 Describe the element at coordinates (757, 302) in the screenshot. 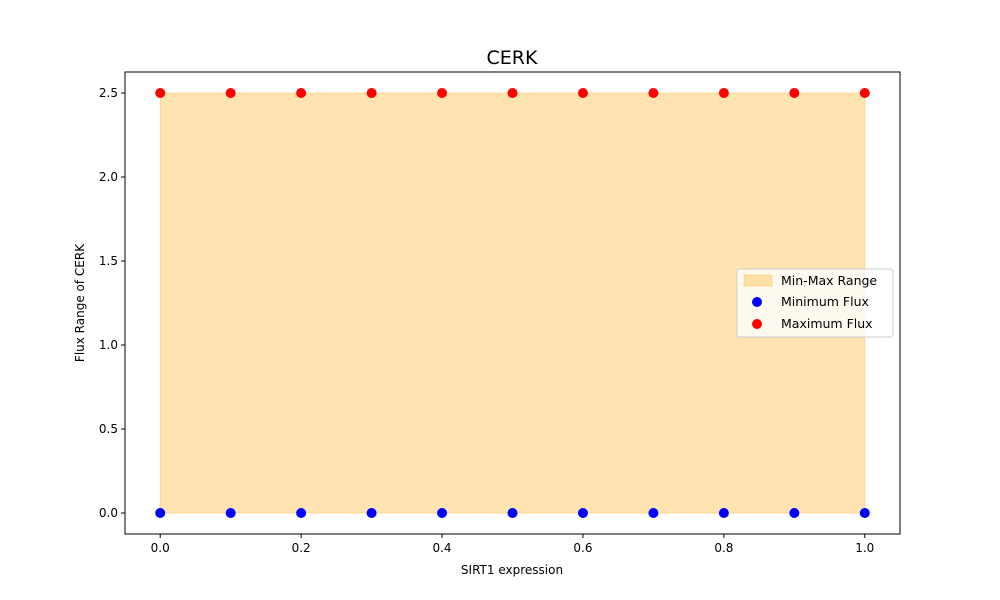

I see `legend-marker-minimum-flux` at that location.